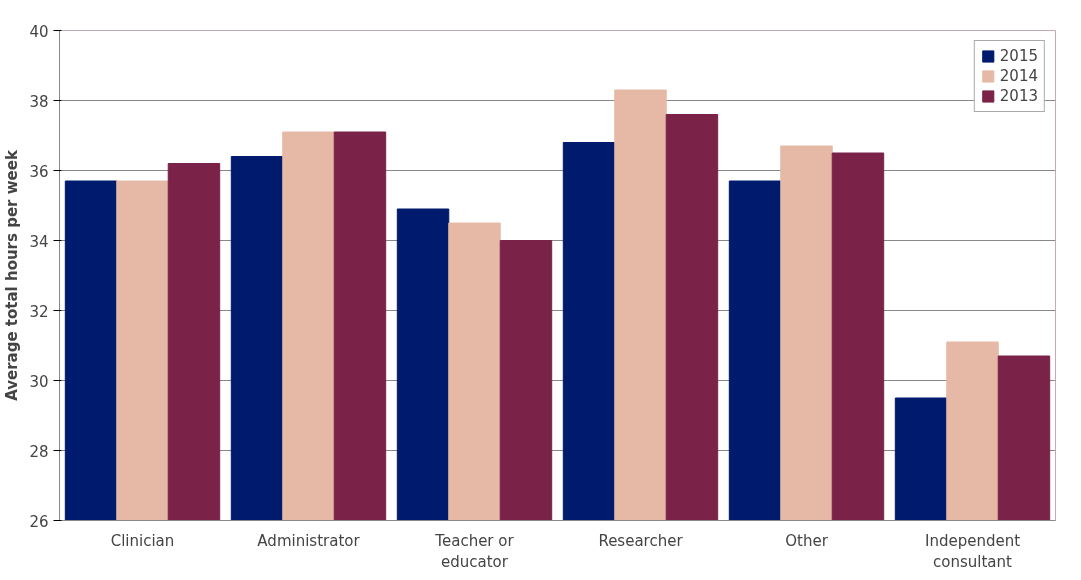  Describe the element at coordinates (39, 381) in the screenshot. I see `y-tick-label: 30` at that location.